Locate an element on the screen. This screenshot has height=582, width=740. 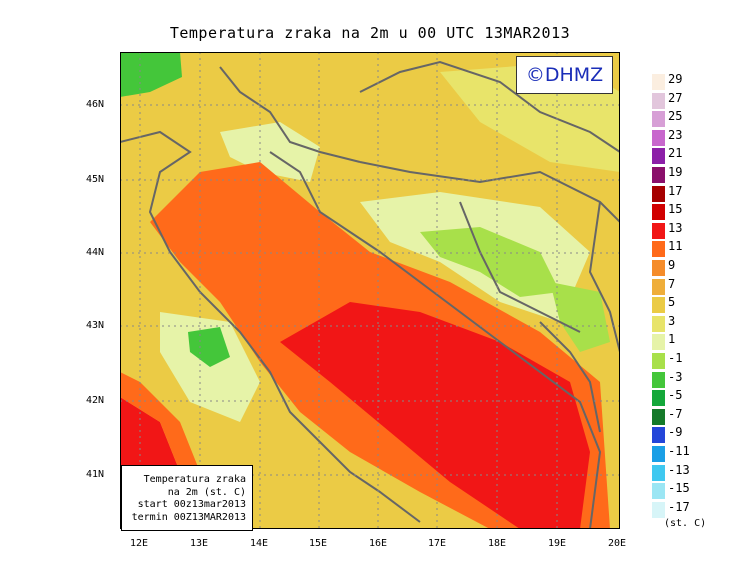
border-serbia is located at coordinates (604, 277).